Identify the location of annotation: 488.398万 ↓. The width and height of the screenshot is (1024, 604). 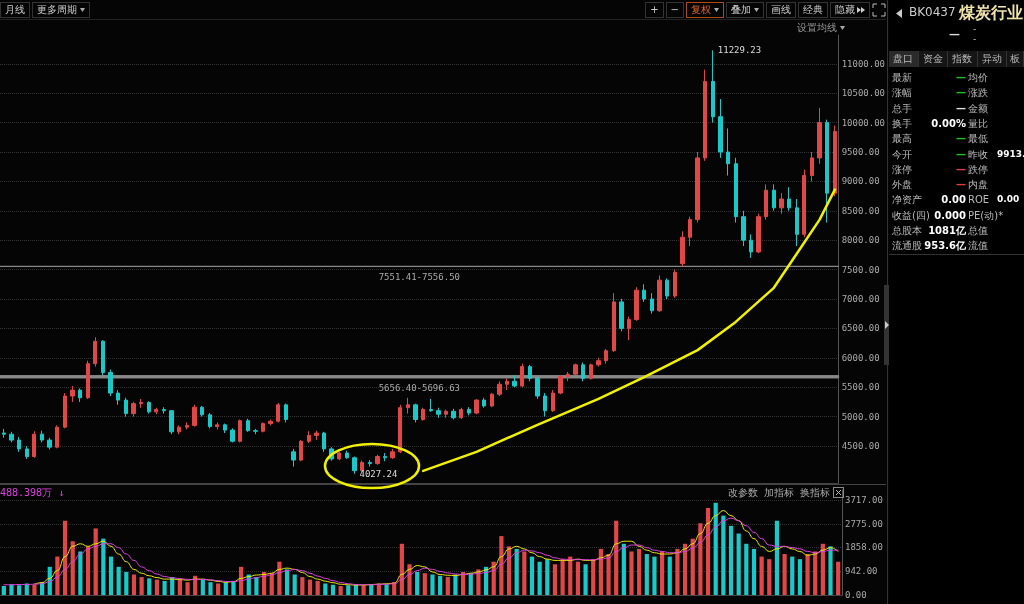
(32, 493).